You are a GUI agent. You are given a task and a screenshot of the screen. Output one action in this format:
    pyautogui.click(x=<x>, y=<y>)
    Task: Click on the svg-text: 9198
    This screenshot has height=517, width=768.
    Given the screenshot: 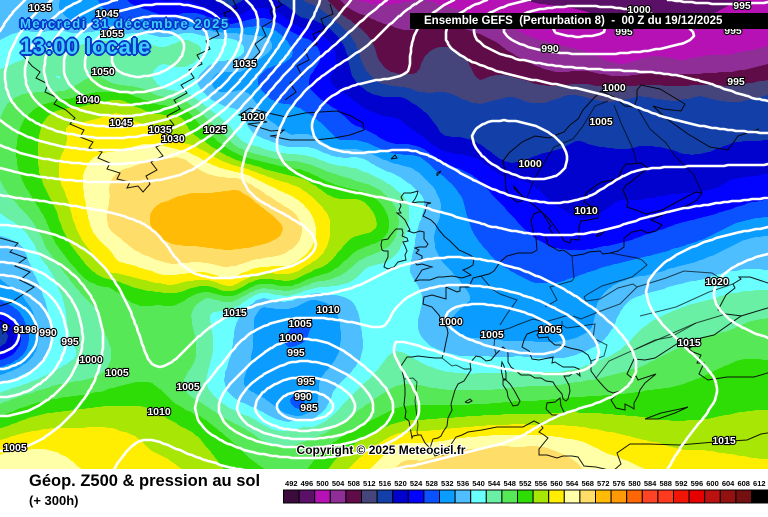 What is the action you would take?
    pyautogui.click(x=25, y=330)
    